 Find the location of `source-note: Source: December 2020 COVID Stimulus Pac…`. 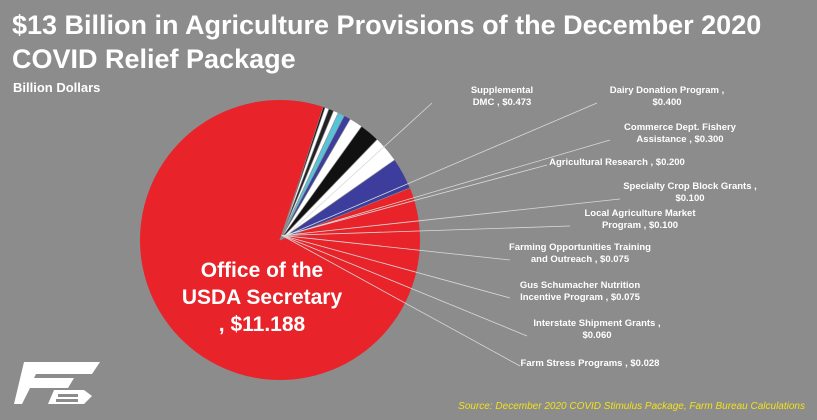

source-note: Source: December 2020 COVID Stimulus Pac… is located at coordinates (631, 406).